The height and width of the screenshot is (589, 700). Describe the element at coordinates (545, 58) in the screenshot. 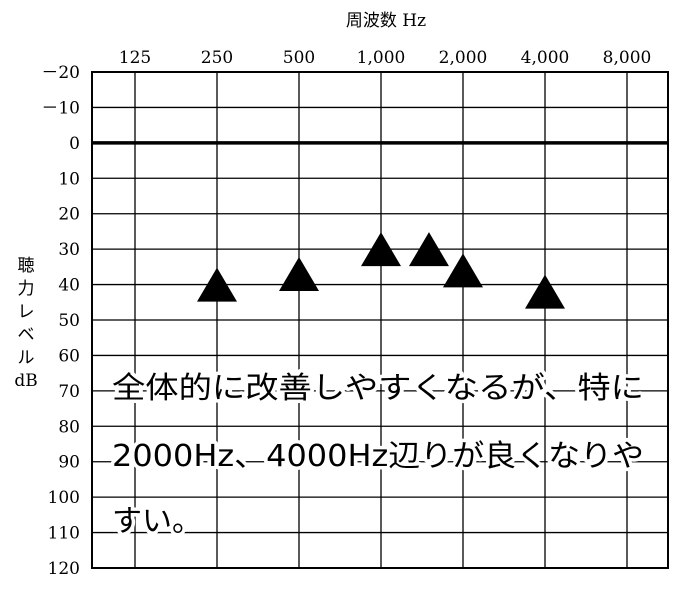

I see `x-tick-label: 4,000` at that location.